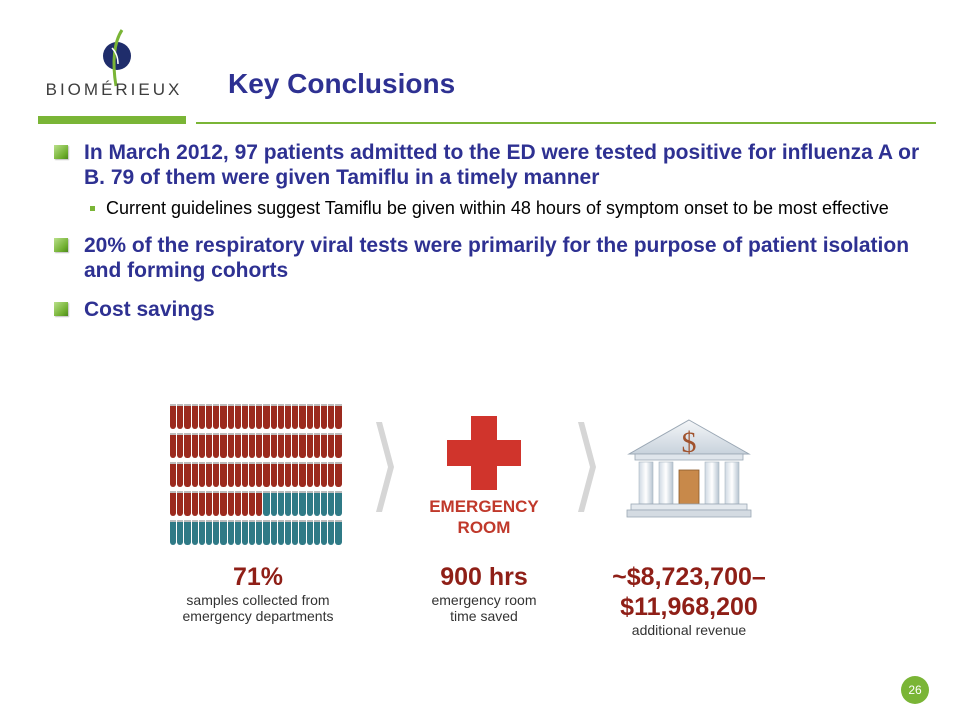  I want to click on chevron-right-icon, so click(587, 467).